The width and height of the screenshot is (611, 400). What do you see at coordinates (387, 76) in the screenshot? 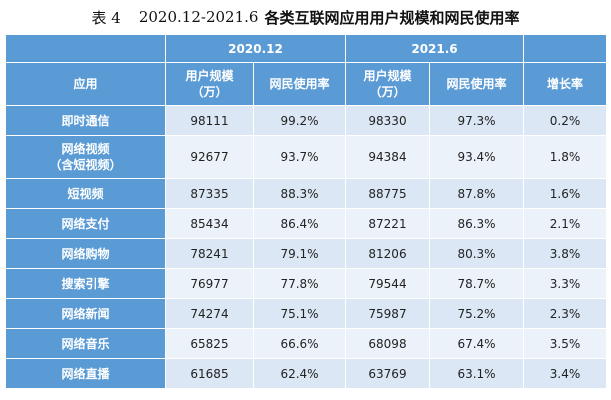
I see `header-users-b-line1: 用户规模` at bounding box center [387, 76].